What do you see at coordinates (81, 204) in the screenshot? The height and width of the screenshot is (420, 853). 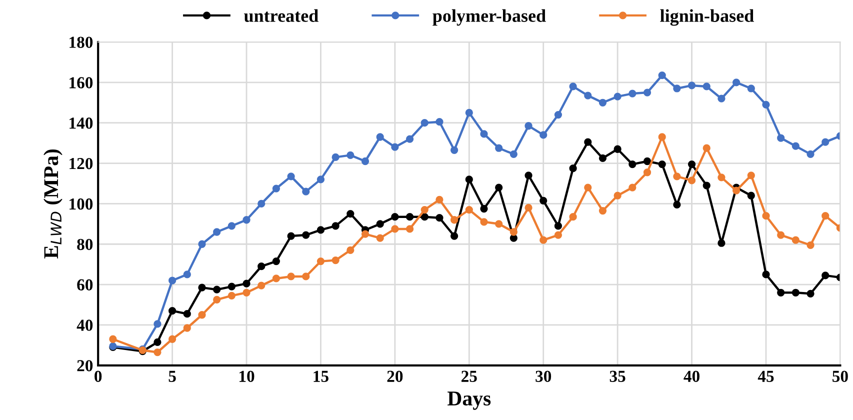 I see `y-tick-label: 100` at bounding box center [81, 204].